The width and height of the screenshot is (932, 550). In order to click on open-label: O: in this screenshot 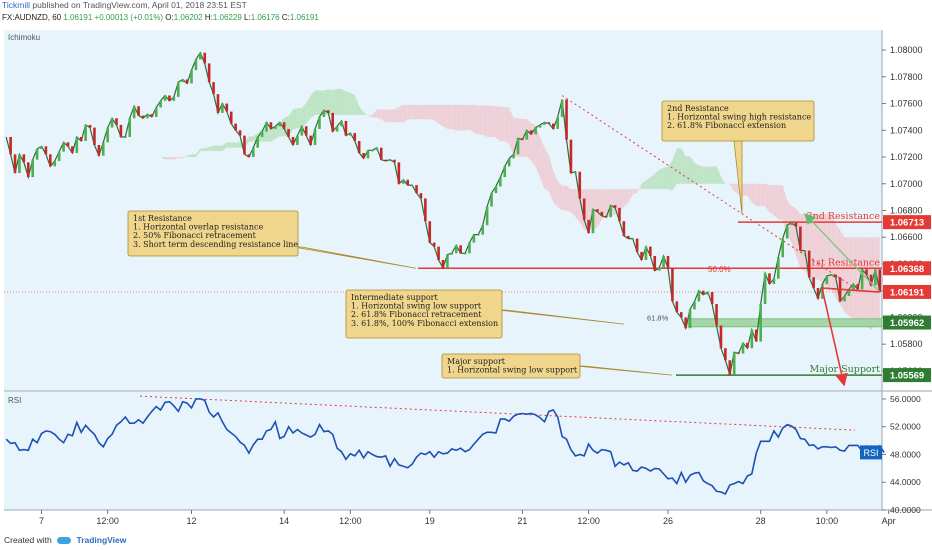, I will do `click(169, 17)`.